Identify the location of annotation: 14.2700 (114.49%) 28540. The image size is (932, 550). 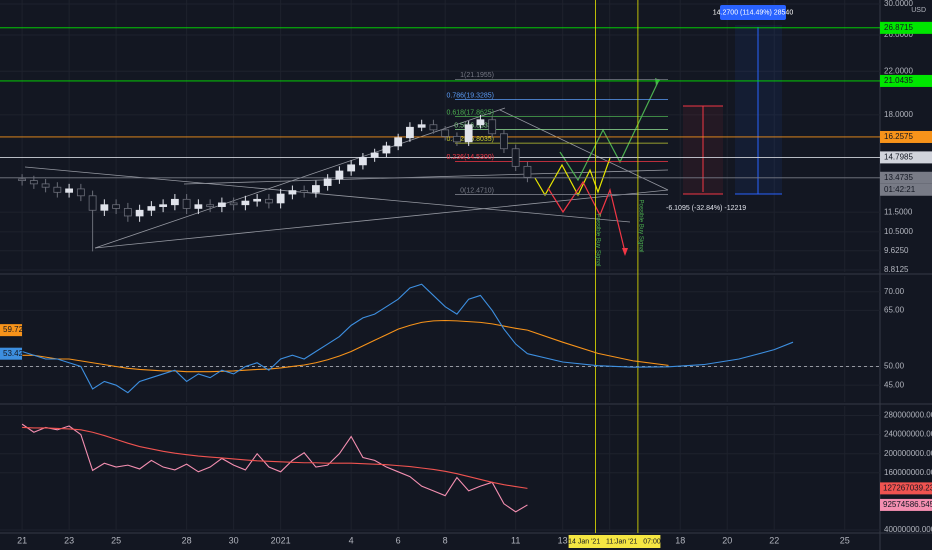
(753, 12).